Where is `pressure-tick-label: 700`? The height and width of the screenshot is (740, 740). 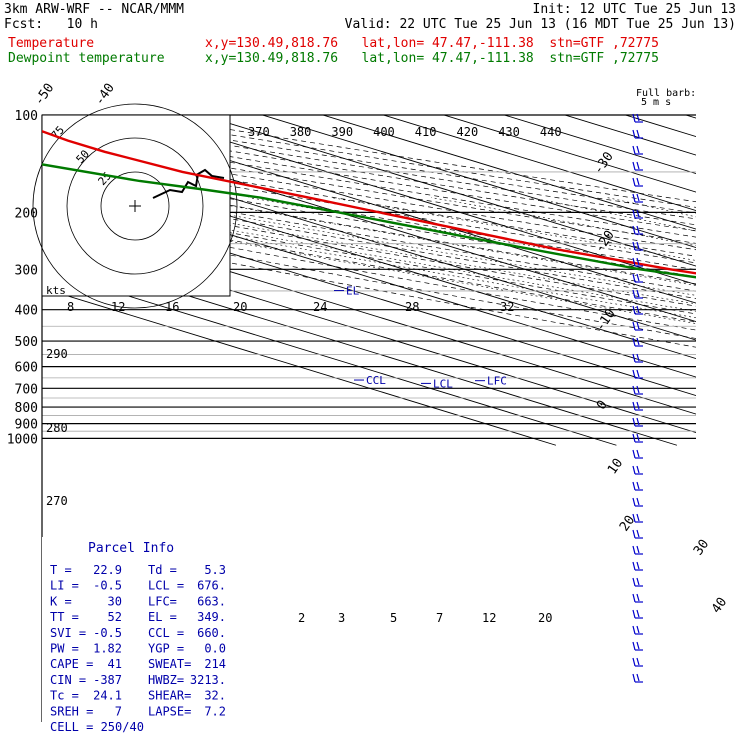
pressure-tick-label: 700 is located at coordinates (26, 389).